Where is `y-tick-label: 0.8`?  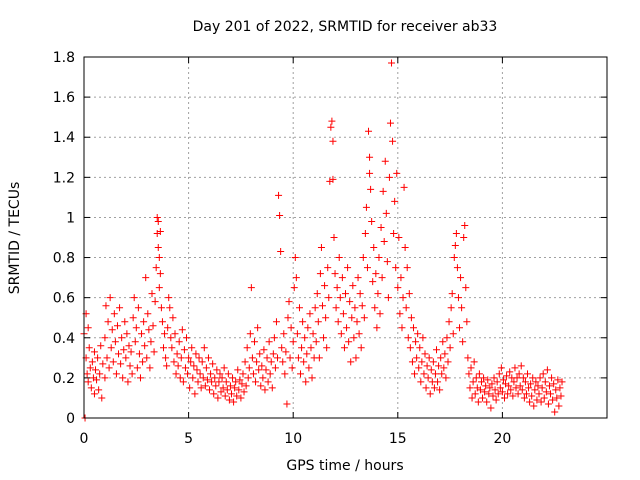 y-tick-label: 0.8 is located at coordinates (64, 259).